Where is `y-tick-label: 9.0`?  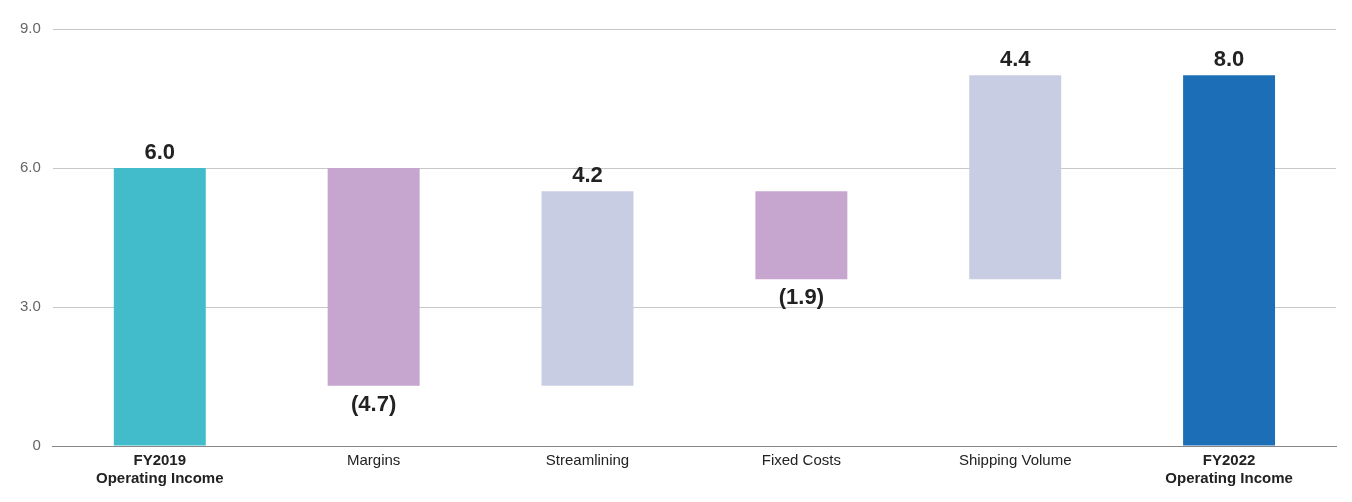 y-tick-label: 9.0 is located at coordinates (30, 28).